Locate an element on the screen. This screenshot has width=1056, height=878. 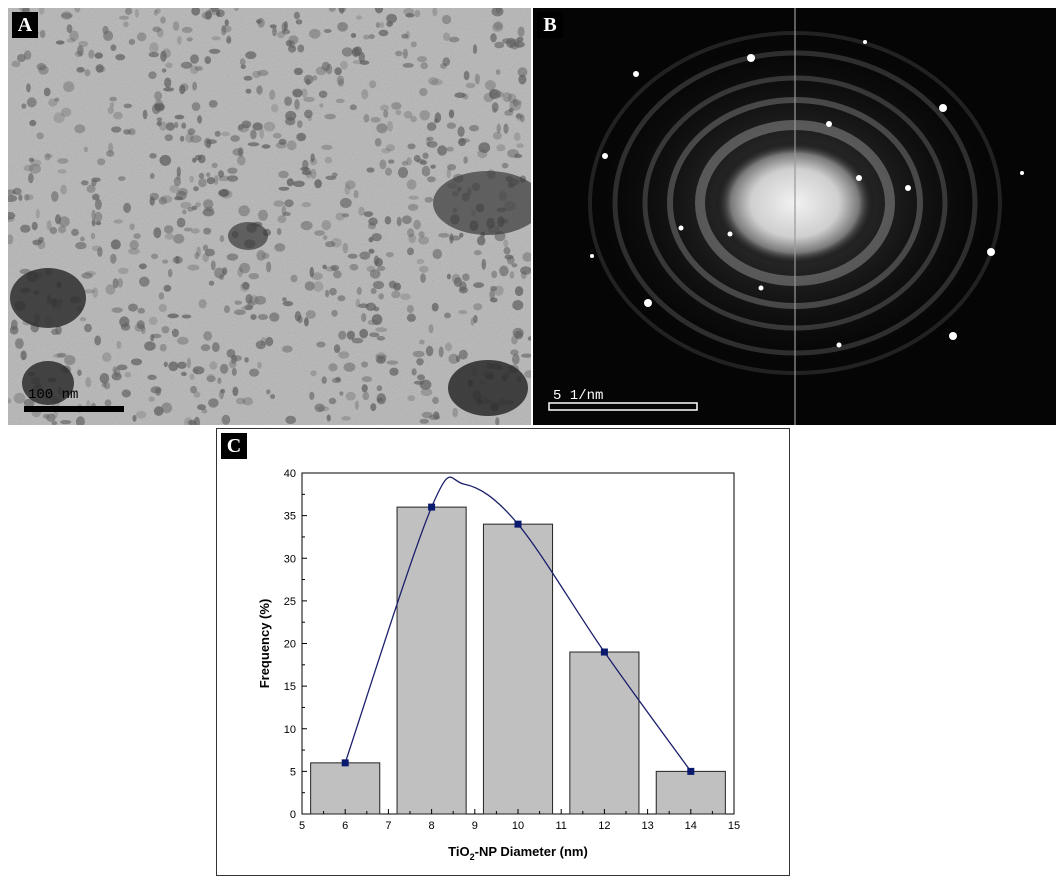
y-tick-label: 40 is located at coordinates (290, 474).